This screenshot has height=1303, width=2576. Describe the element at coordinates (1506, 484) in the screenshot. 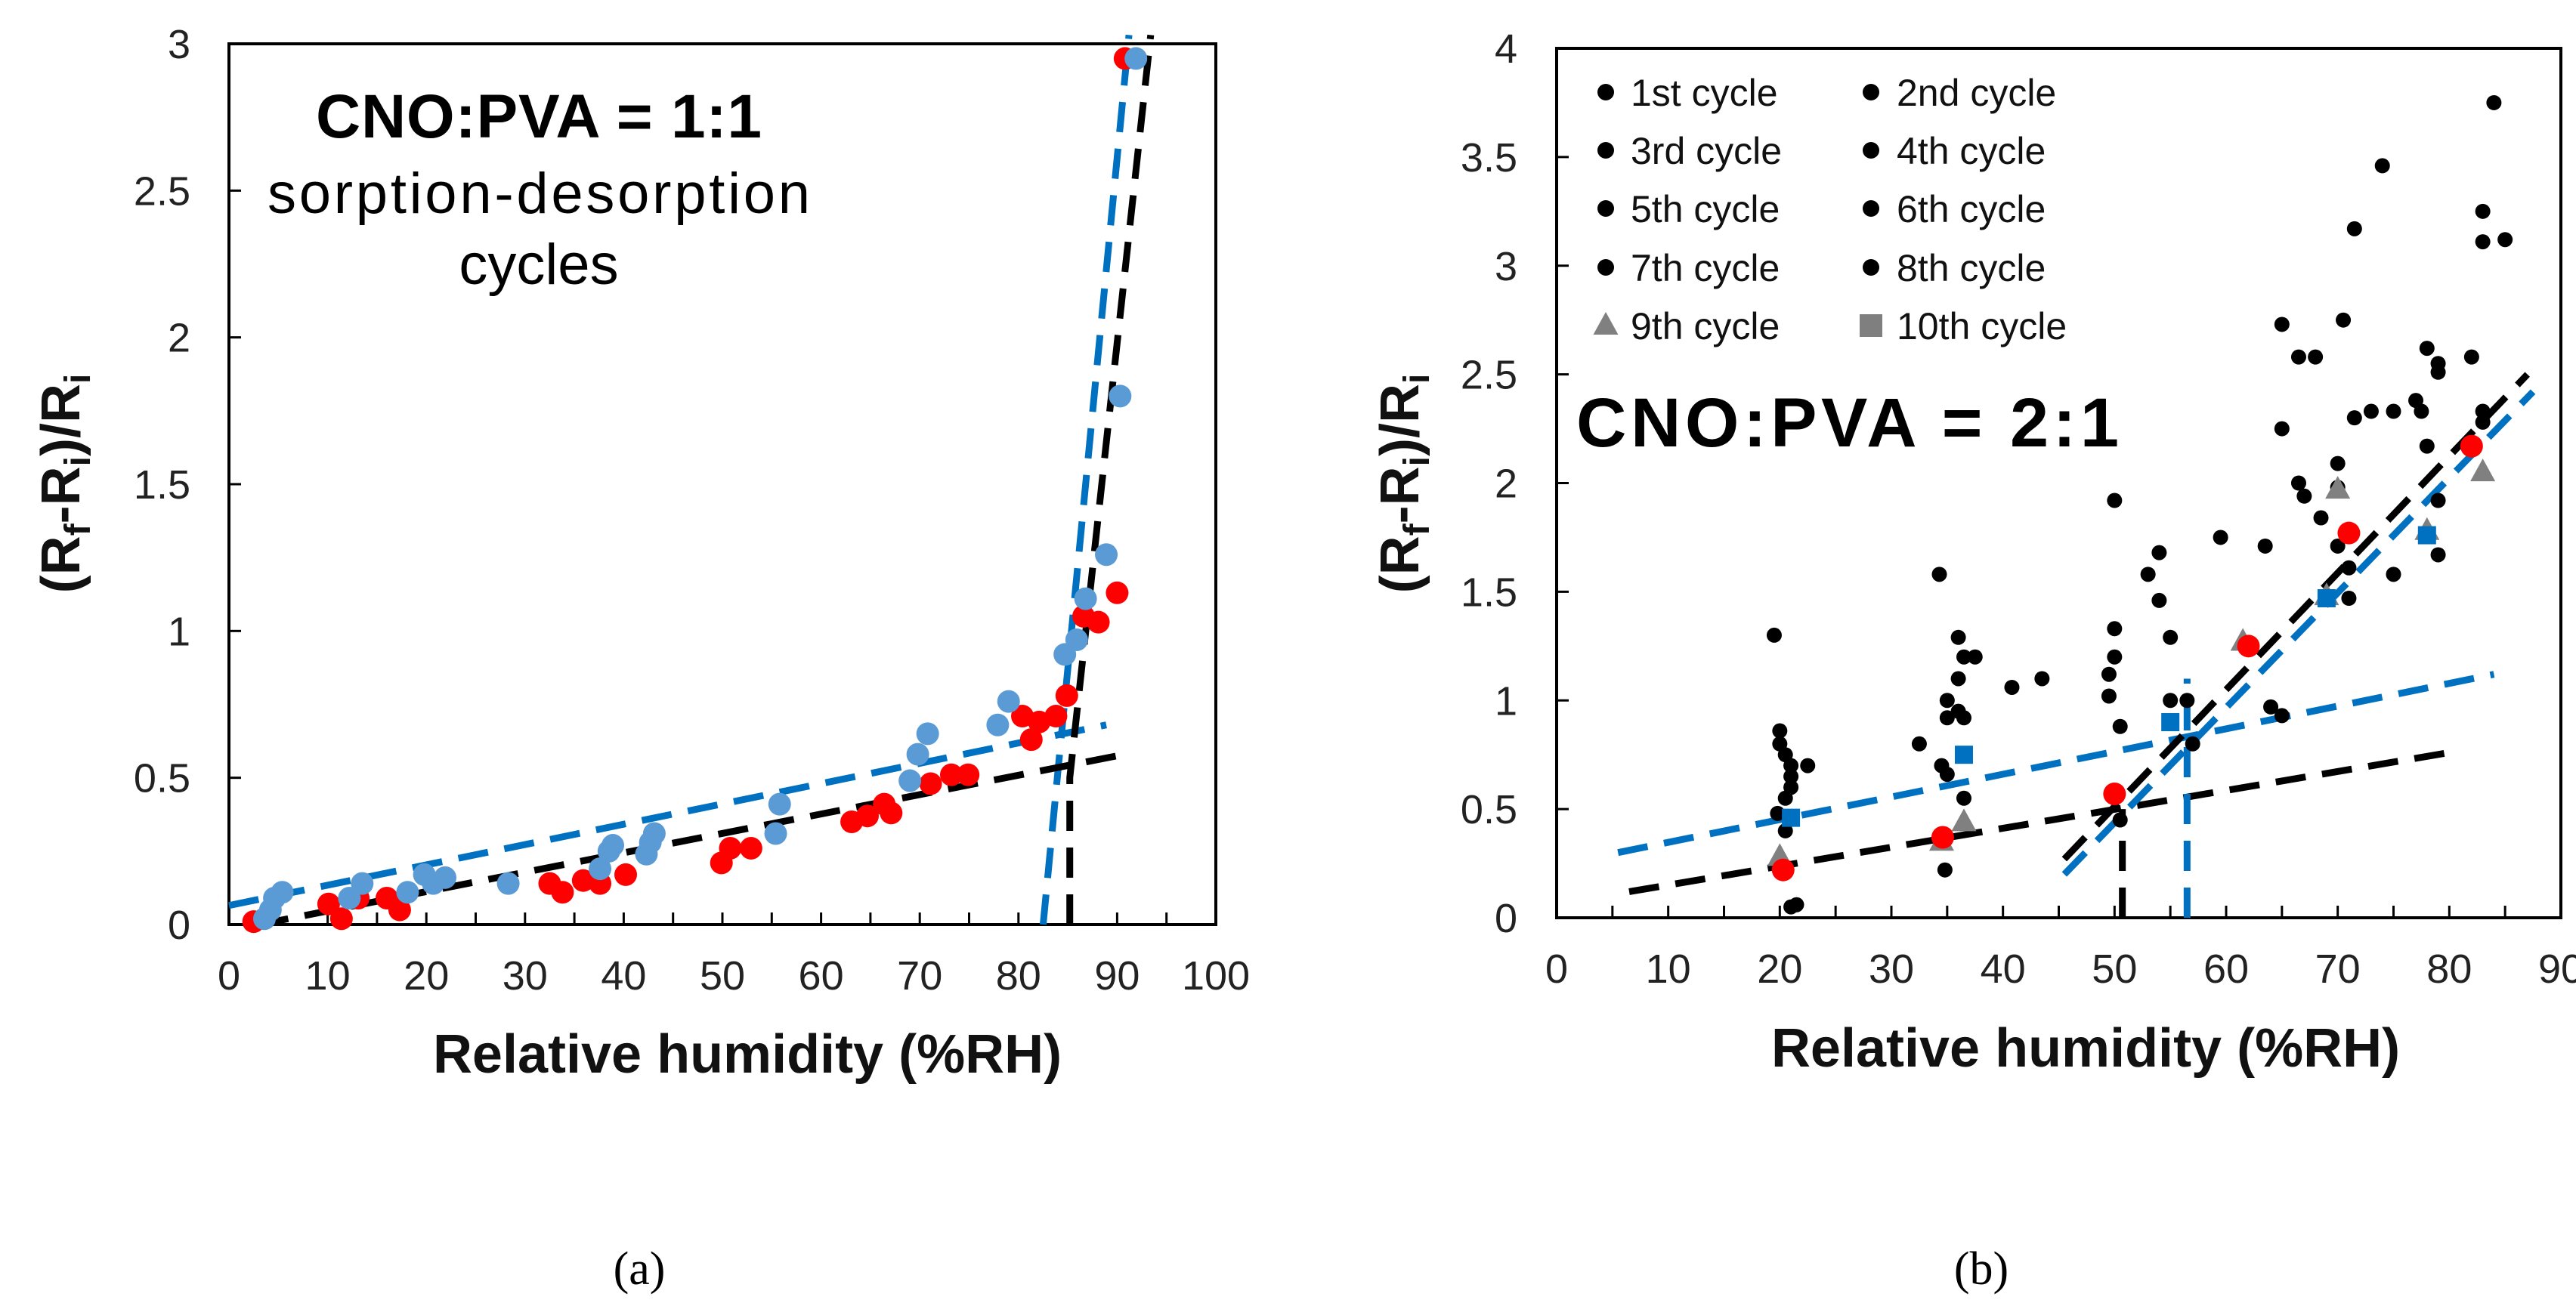

I see `y-tick-label: 2` at that location.